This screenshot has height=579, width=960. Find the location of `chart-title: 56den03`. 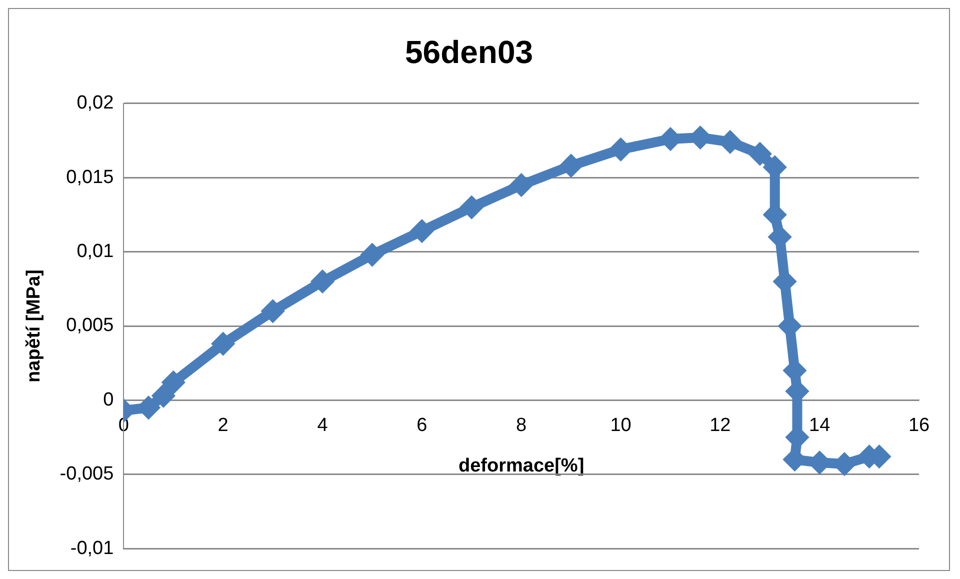

chart-title: 56den03 is located at coordinates (469, 52).